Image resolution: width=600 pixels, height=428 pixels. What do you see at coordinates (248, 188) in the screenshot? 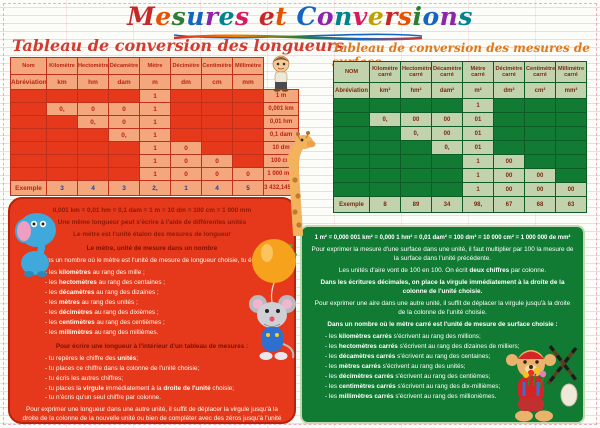
I see `example-cell: 5` at bounding box center [248, 188].